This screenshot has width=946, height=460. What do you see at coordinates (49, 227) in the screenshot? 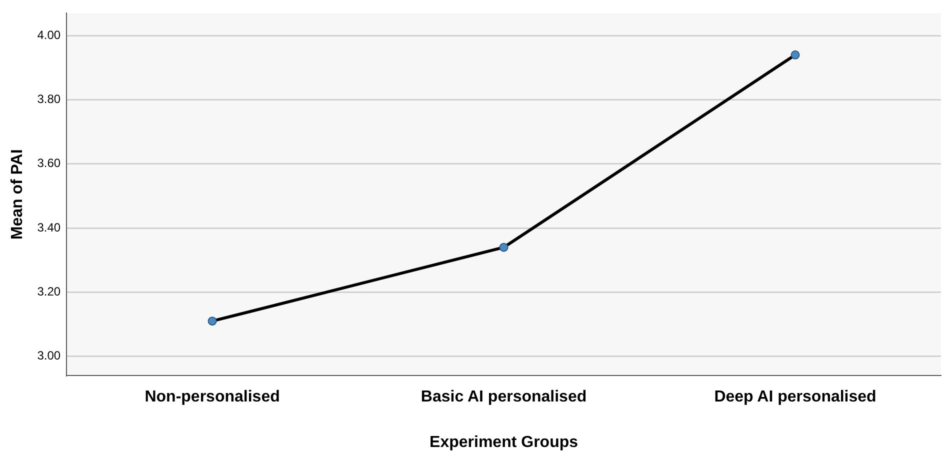
I see `y-tick-label: 3.40` at bounding box center [49, 227].